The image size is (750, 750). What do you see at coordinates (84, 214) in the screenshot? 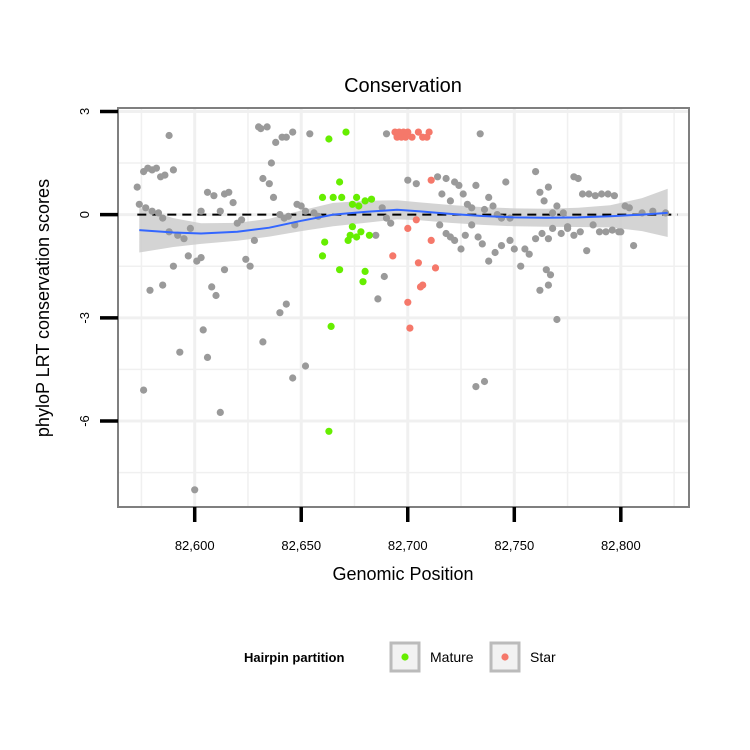
I see `y-tick-label: 0` at bounding box center [84, 214].